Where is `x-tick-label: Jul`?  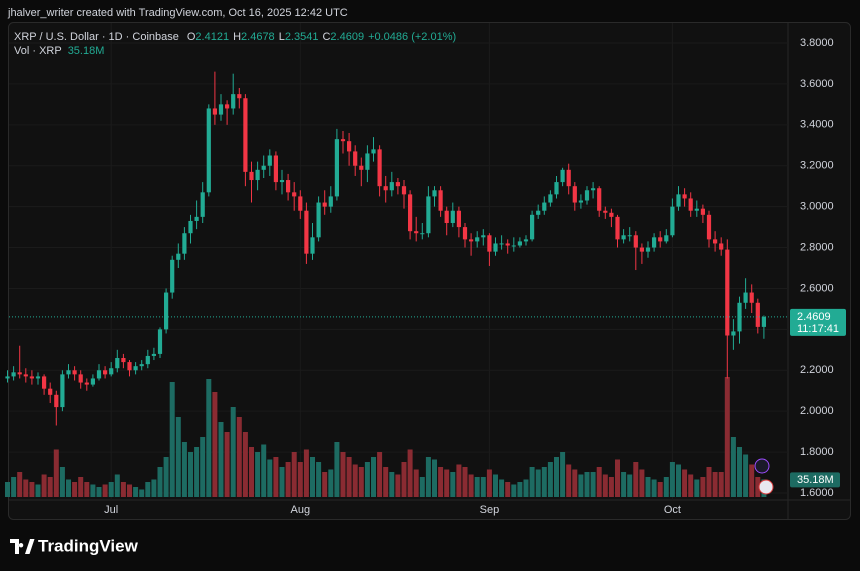
x-tick-label: Jul is located at coordinates (111, 510).